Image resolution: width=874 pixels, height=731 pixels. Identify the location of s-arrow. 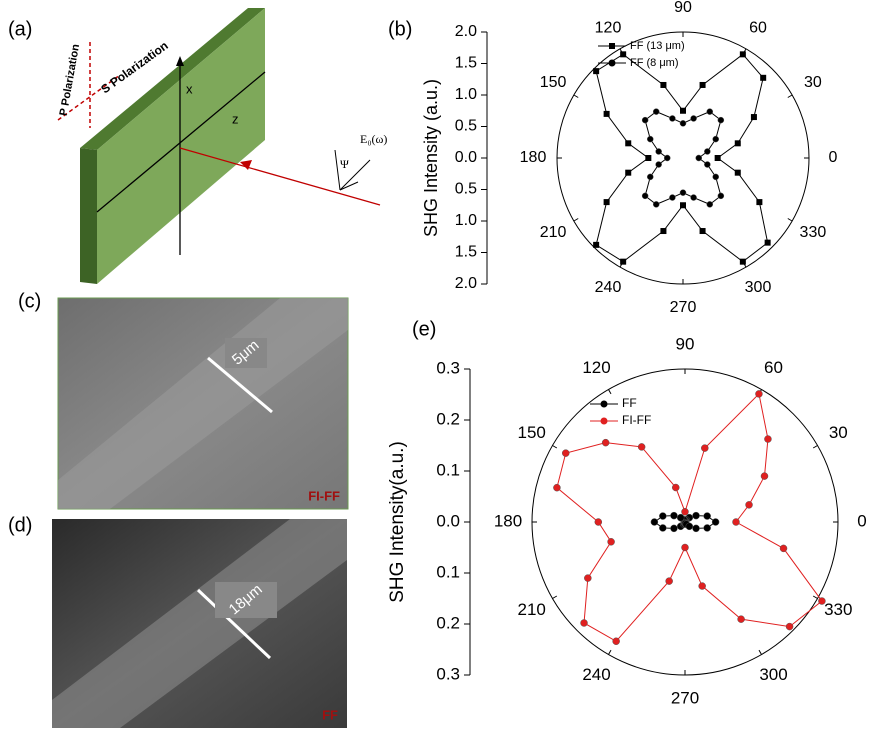
(89, 97).